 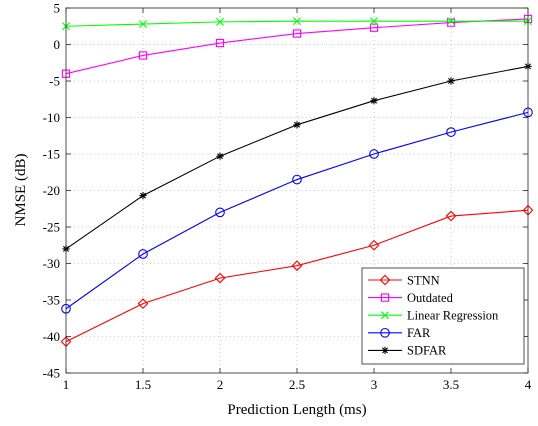 What do you see at coordinates (51, 336) in the screenshot?
I see `y-tick-label: -40` at bounding box center [51, 336].